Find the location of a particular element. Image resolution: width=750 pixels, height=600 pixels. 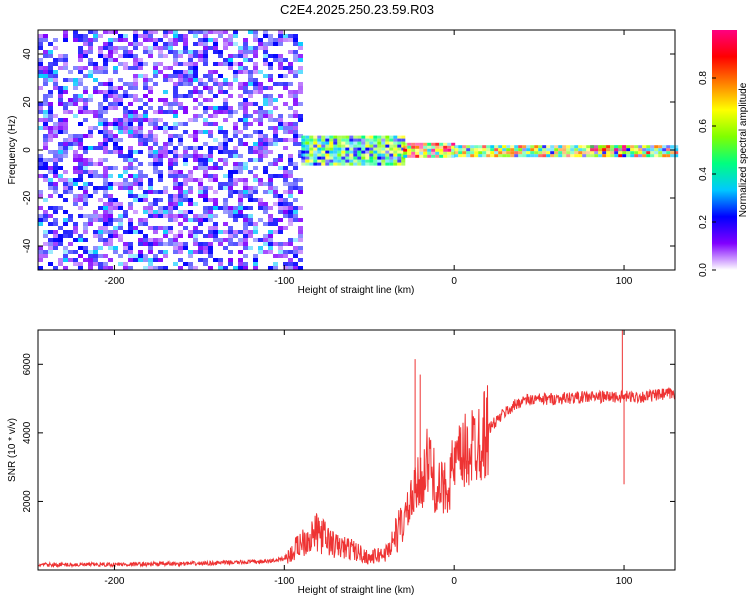

y-tick-label: 40 is located at coordinates (27, 54).